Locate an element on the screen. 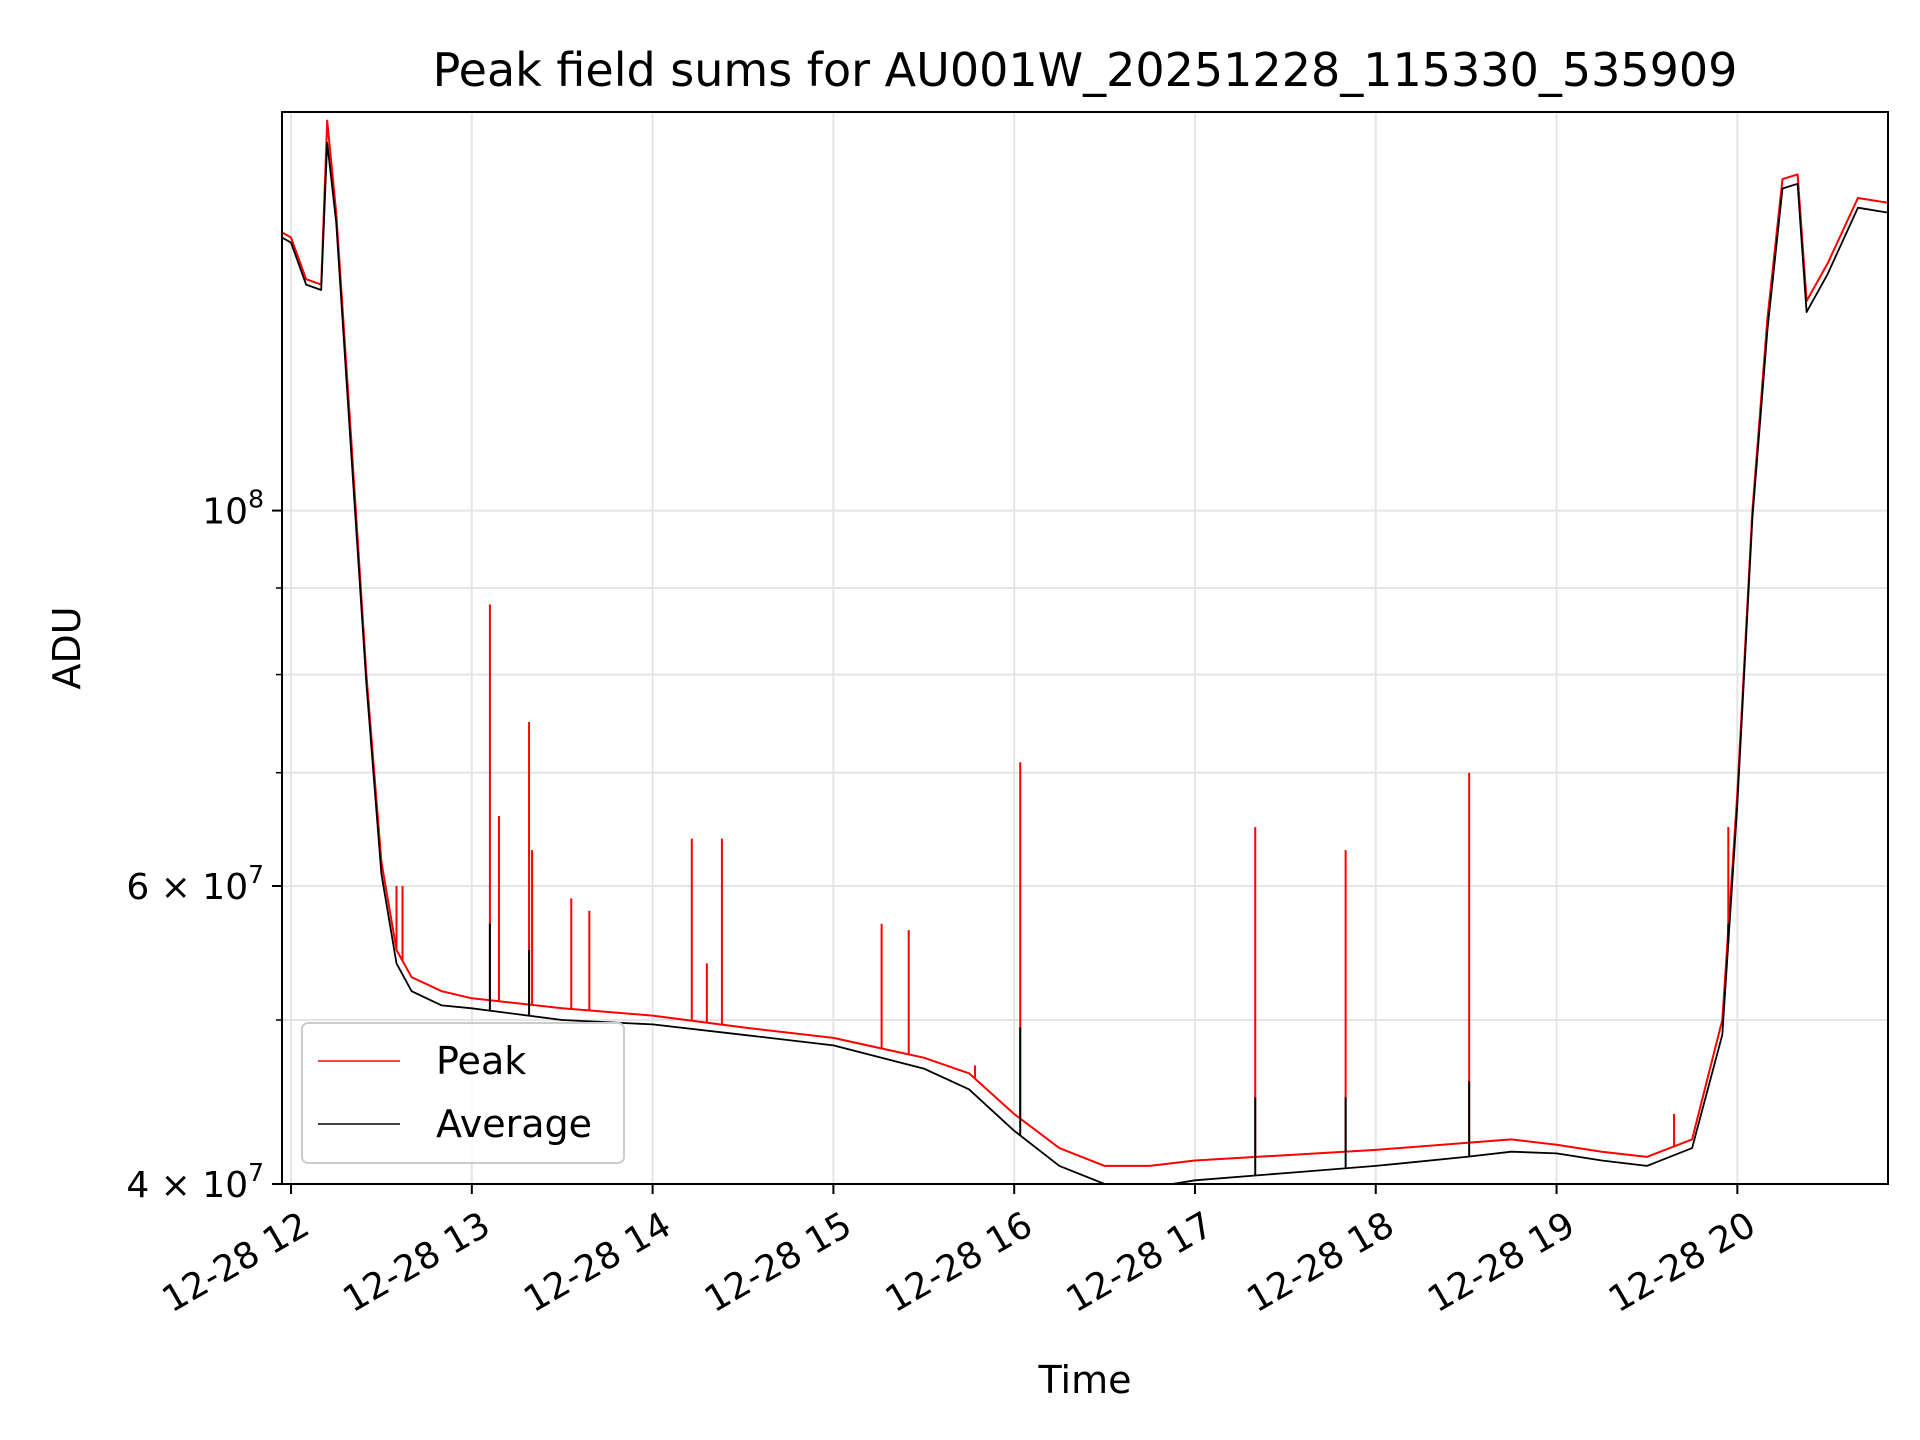  y-tick-label-exponent: 8 is located at coordinates (256, 499).